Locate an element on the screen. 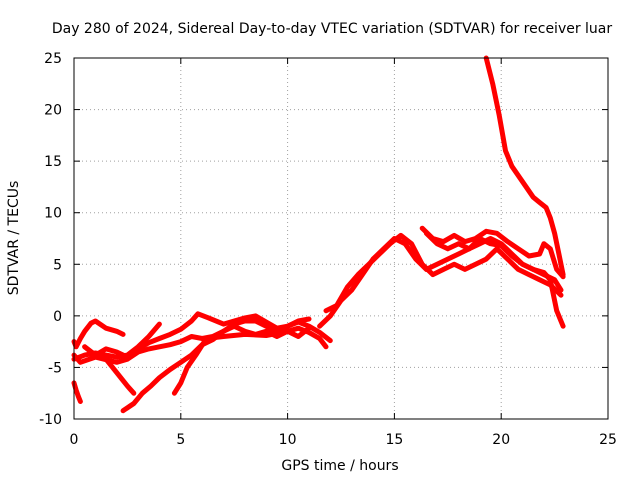  y-tick-label: 10 is located at coordinates (53, 214).